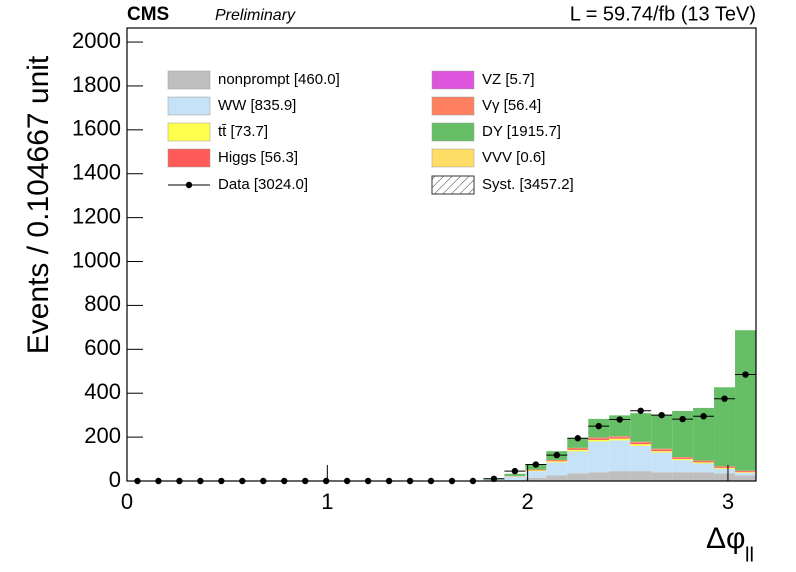 The image size is (796, 572). Describe the element at coordinates (148, 14) in the screenshot. I see `experiment: CMS` at that location.